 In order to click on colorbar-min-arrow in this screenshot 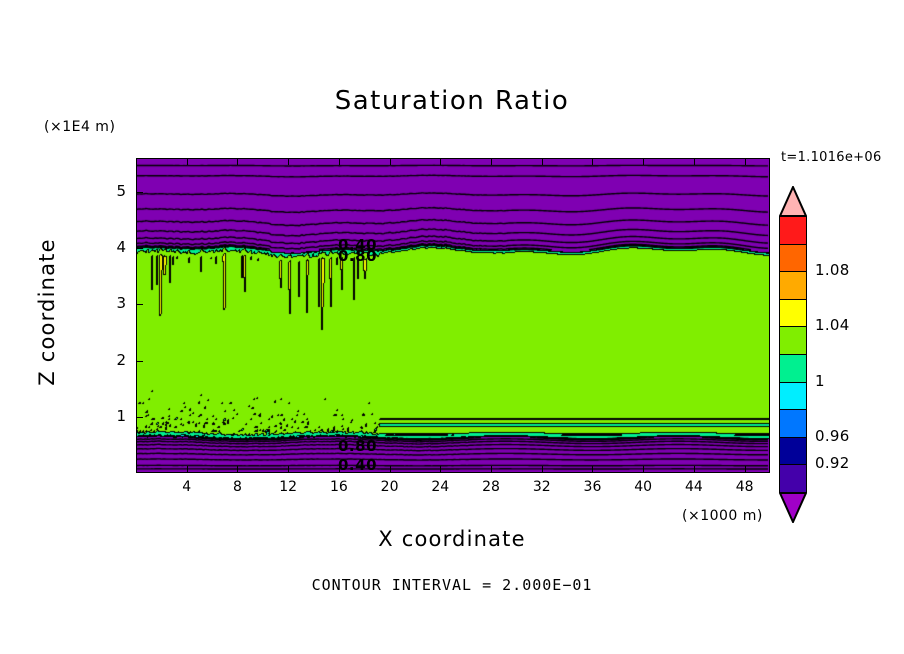, I will do `click(793, 508)`.